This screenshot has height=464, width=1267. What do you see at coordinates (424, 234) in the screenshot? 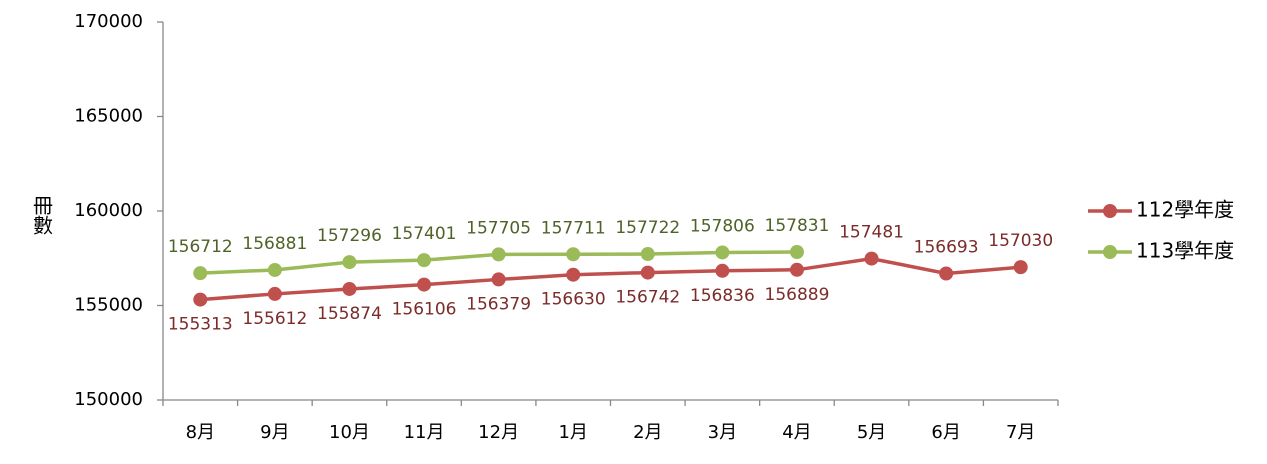
I see `data-label: 157401` at bounding box center [424, 234].